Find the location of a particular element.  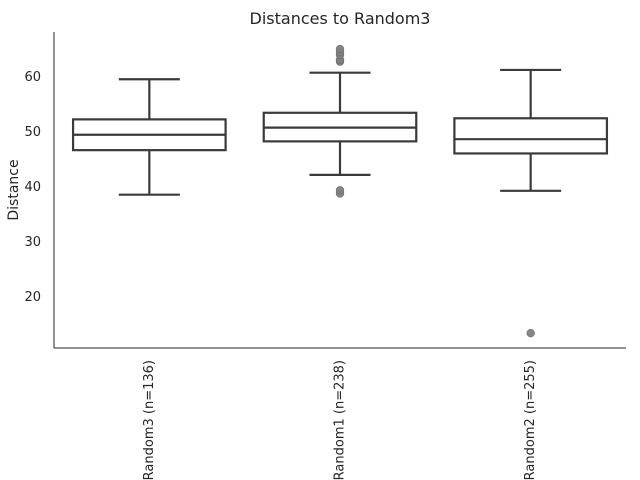

x-tick-label: Random3 (n=136) is located at coordinates (149, 420).